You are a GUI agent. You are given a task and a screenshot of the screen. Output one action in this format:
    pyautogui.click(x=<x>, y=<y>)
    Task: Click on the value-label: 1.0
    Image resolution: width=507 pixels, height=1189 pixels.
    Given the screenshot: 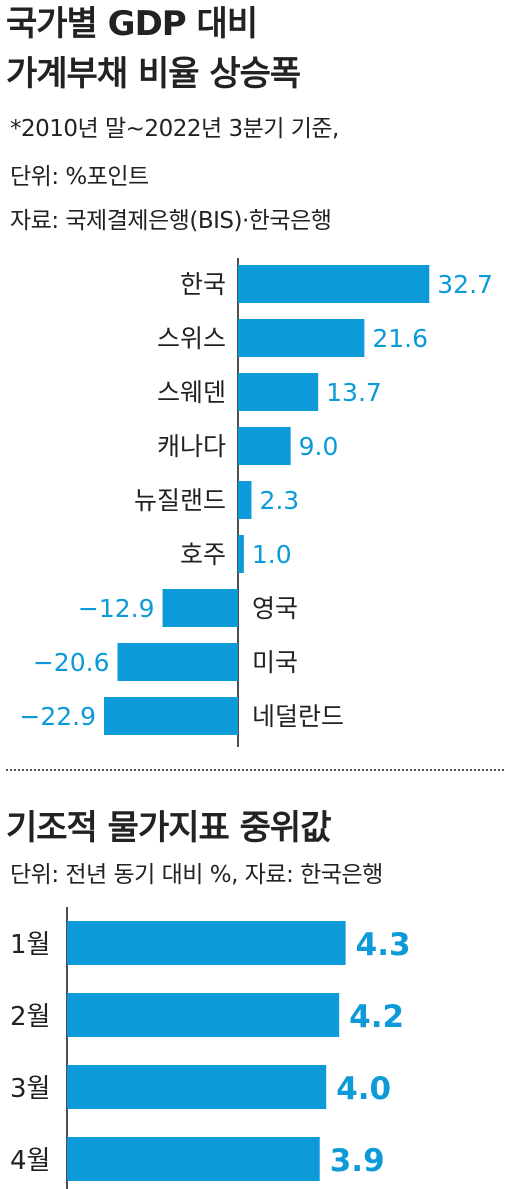 What is the action you would take?
    pyautogui.click(x=272, y=554)
    